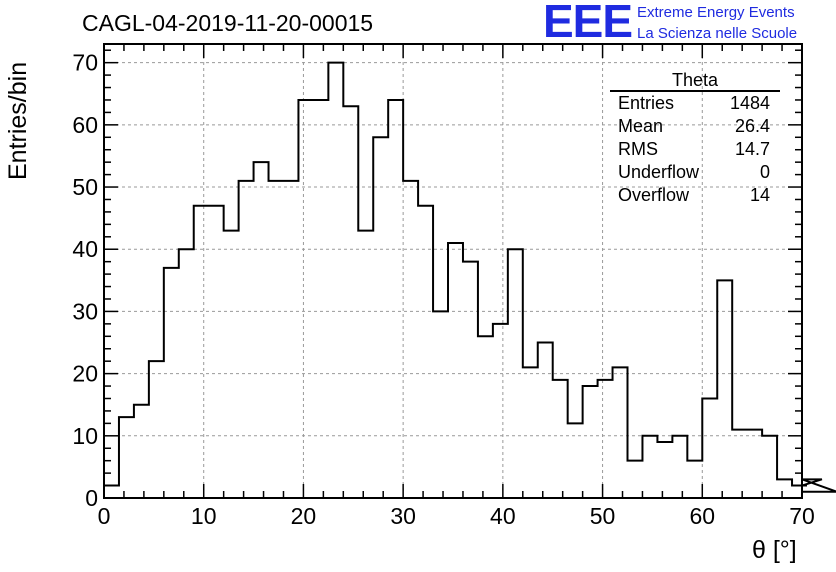  I want to click on logo-line-1: Extreme Energy Events, so click(716, 12).